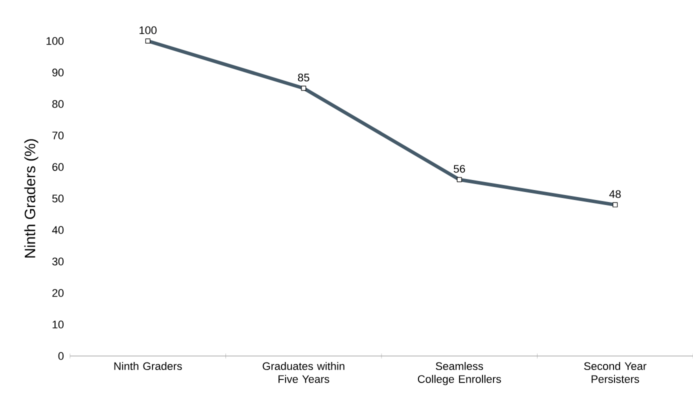  Describe the element at coordinates (58, 262) in the screenshot. I see `y-tick-label: 30` at that location.